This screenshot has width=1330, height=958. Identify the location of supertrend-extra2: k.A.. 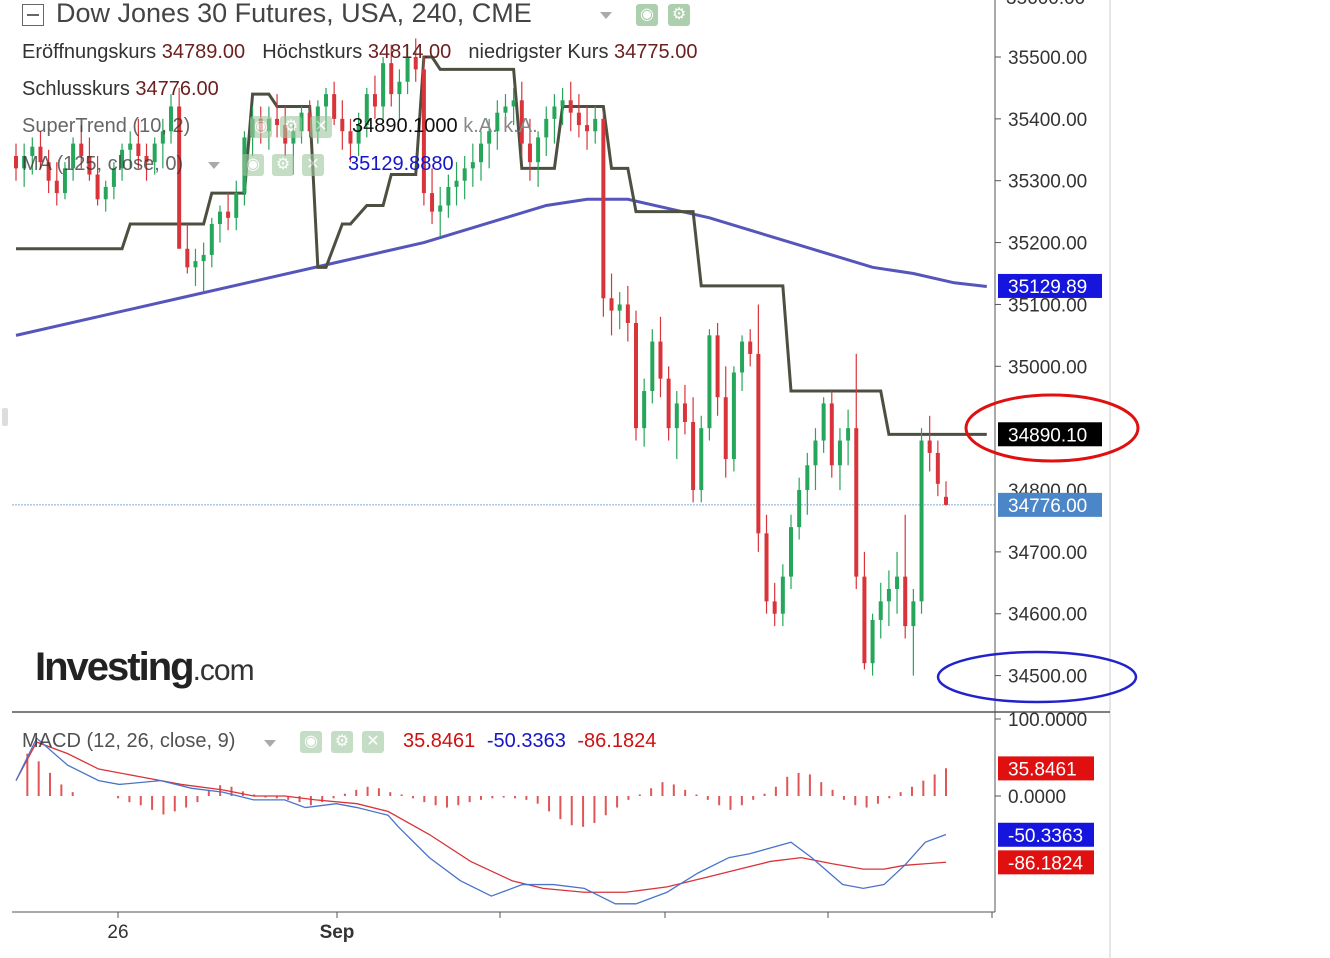
(520, 126).